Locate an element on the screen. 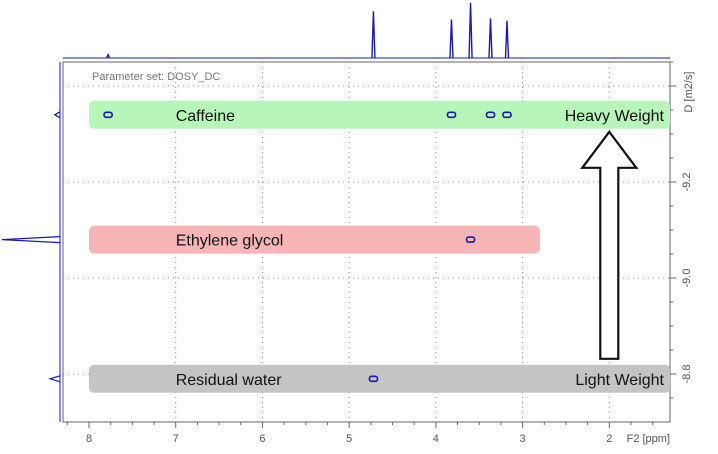 Image resolution: width=718 pixels, height=454 pixels. weight-label: Light Weight is located at coordinates (619, 380).